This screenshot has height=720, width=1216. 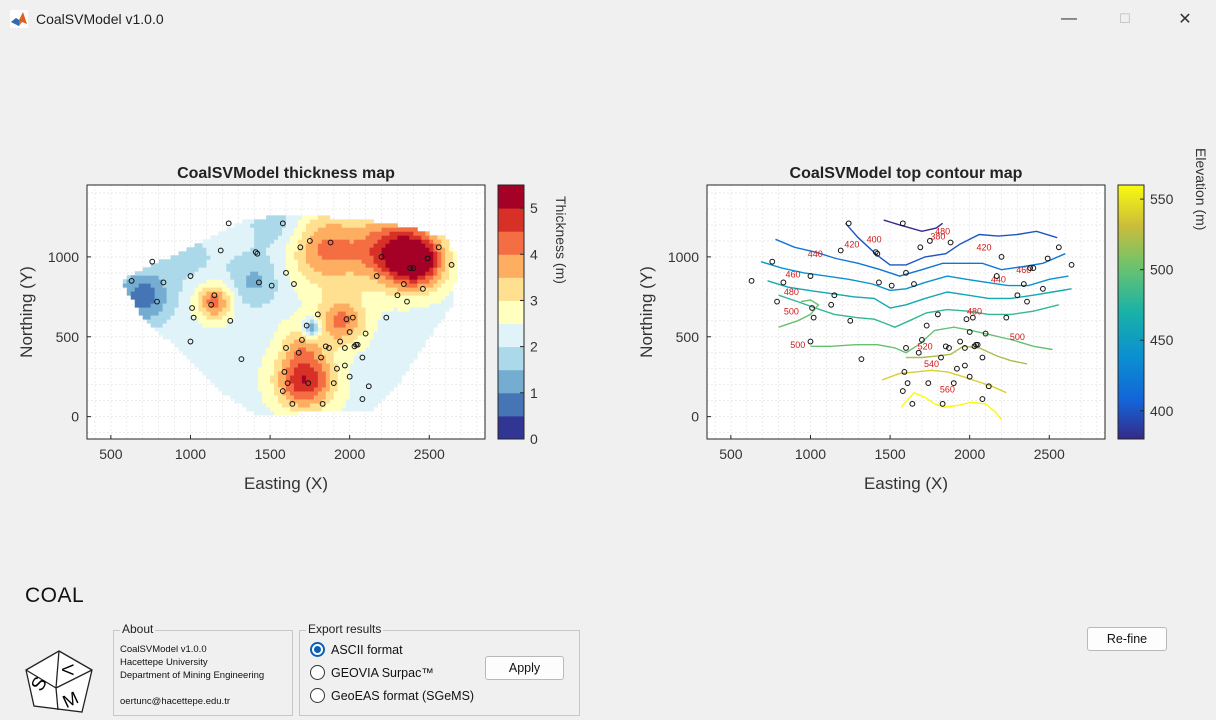 I want to click on thickness-map-axes: 500 1000 1500 2000 2500 0 500 1000, so click(x=267, y=323).